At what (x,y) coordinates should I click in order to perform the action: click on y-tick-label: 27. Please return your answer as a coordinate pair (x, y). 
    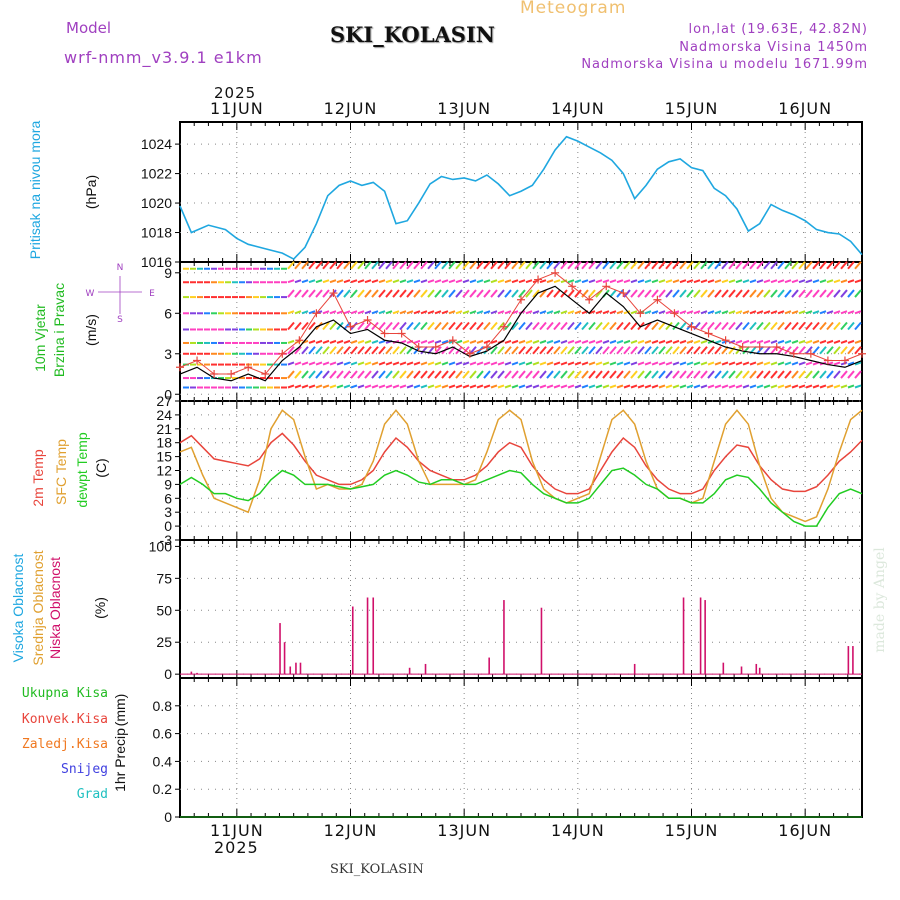
    Looking at the image, I should click on (164, 401).